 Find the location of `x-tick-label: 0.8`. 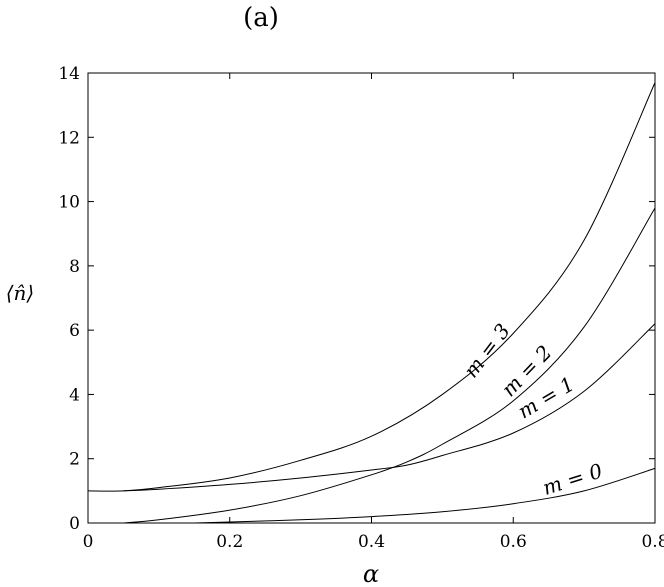

x-tick-label: 0.8 is located at coordinates (652, 542).